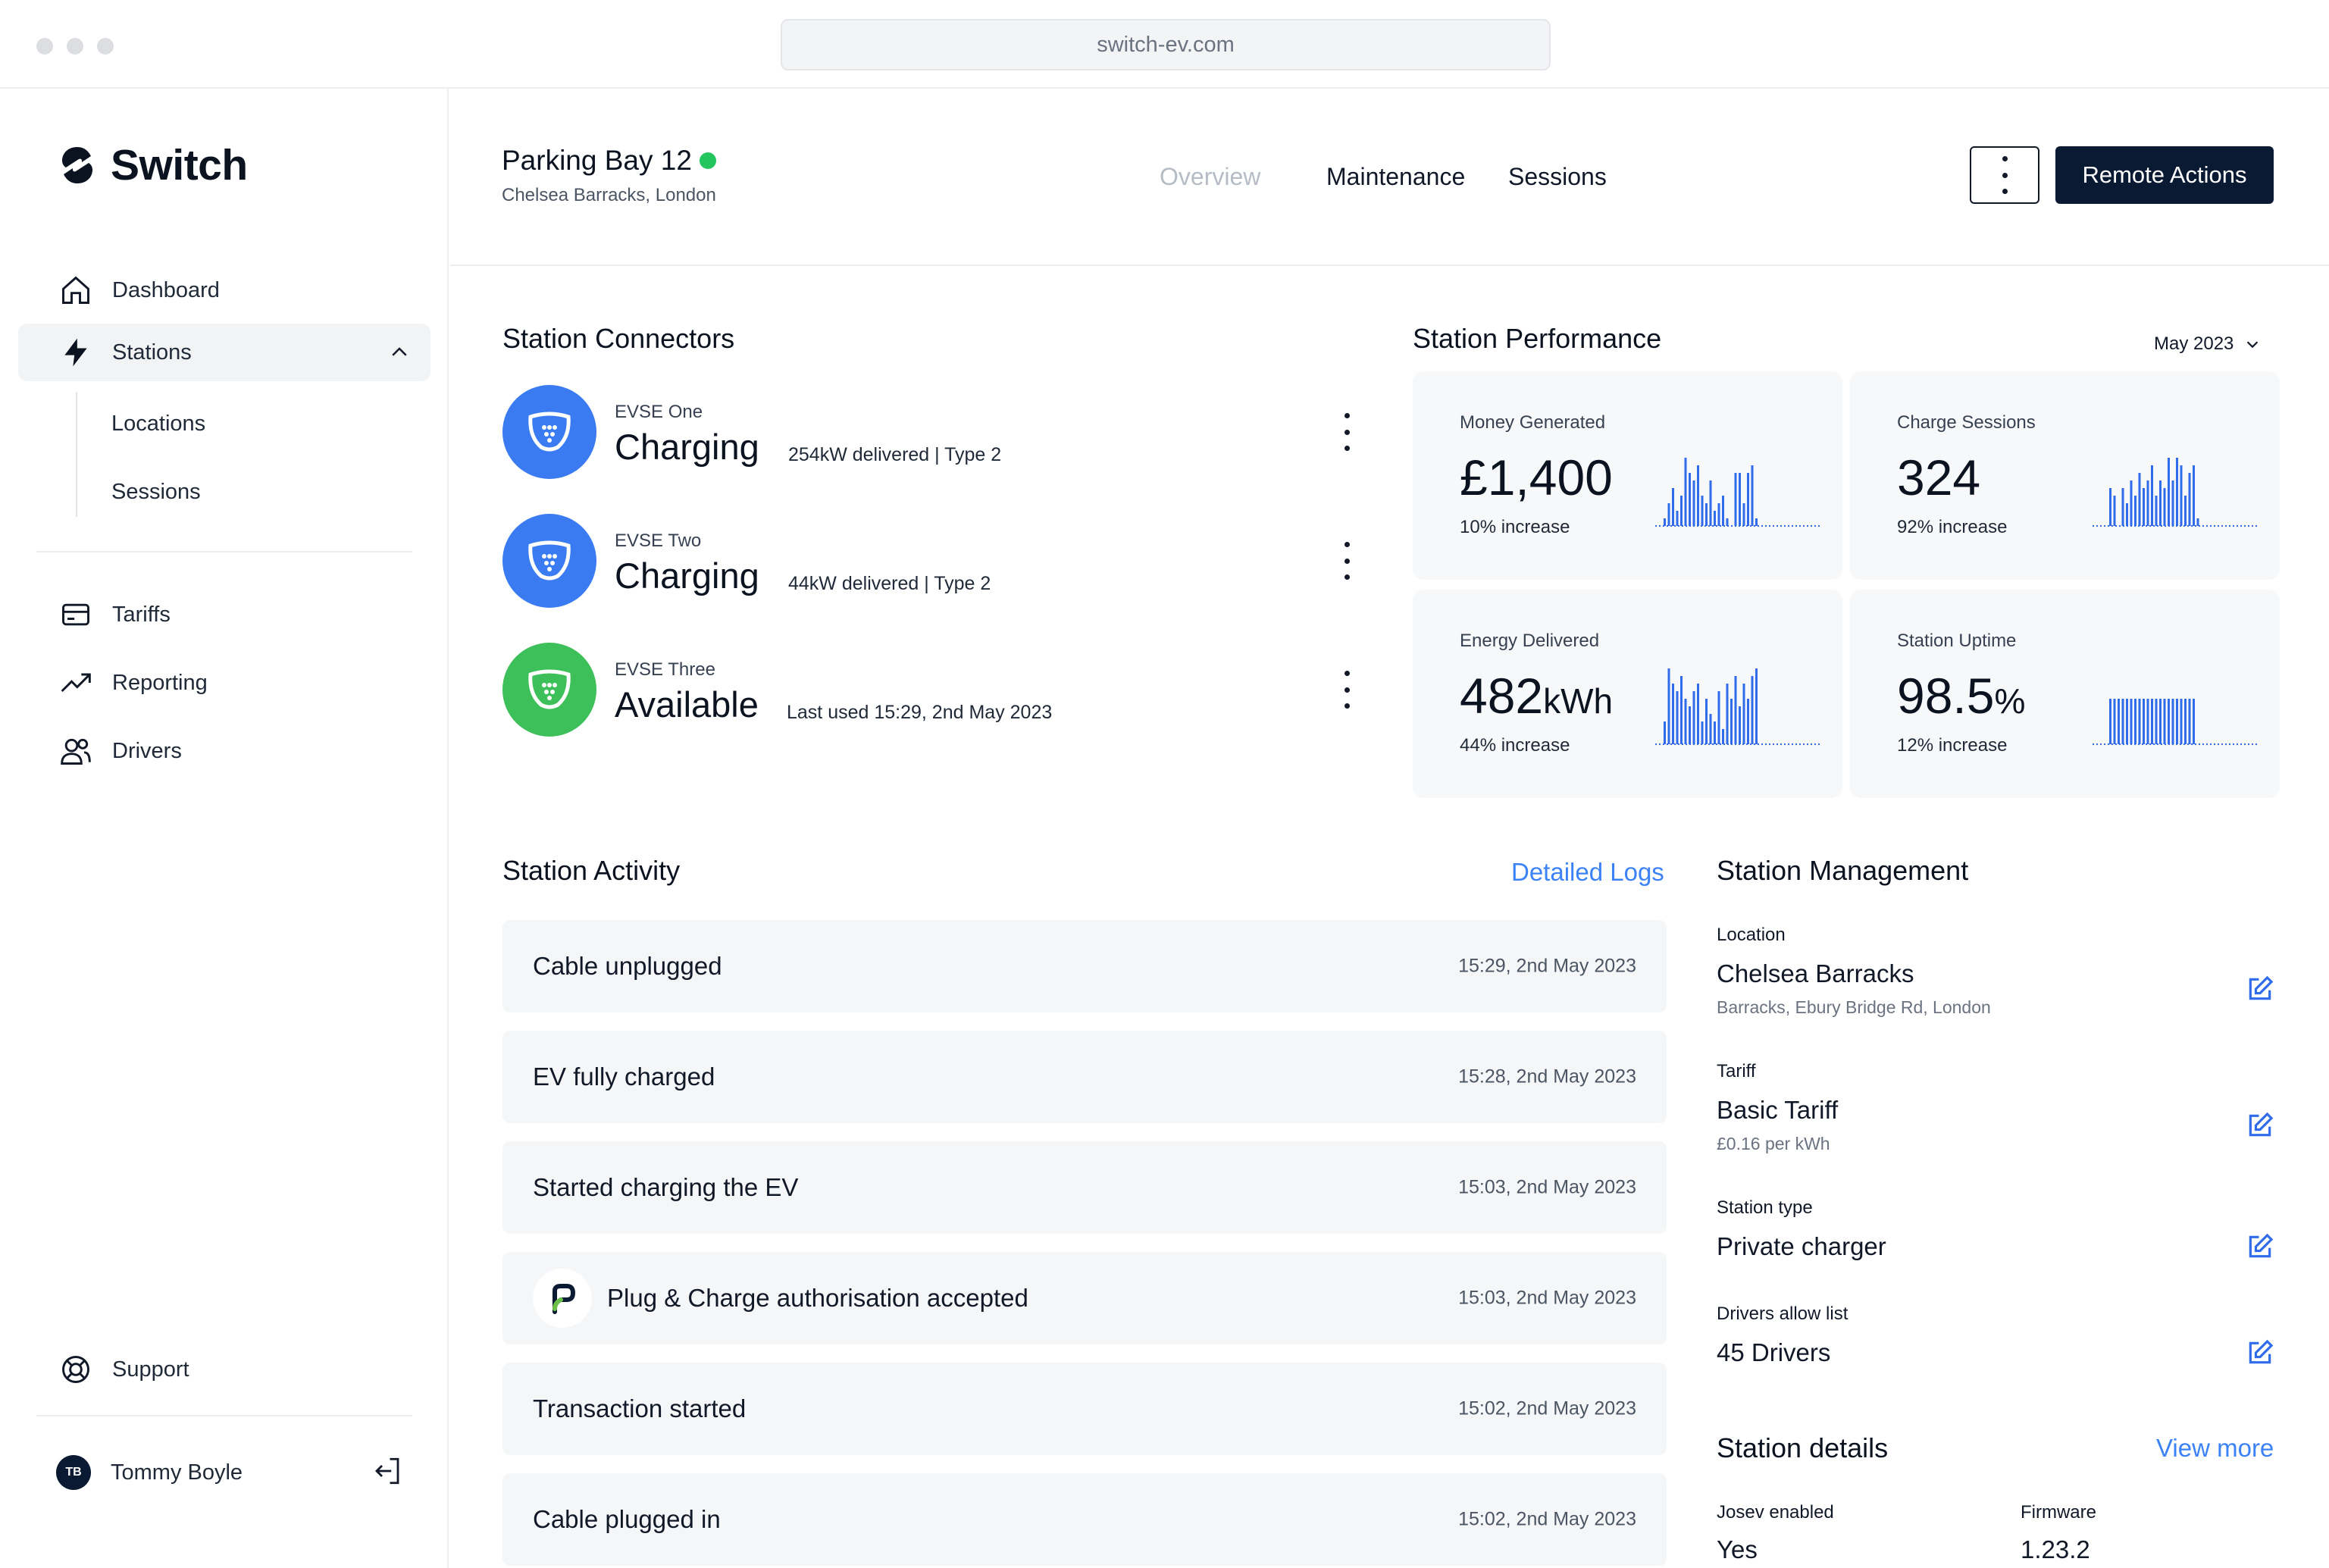 This screenshot has height=1568, width=2329. What do you see at coordinates (1773, 1143) in the screenshot?
I see `tariff-price: £0.16 per kWh` at bounding box center [1773, 1143].